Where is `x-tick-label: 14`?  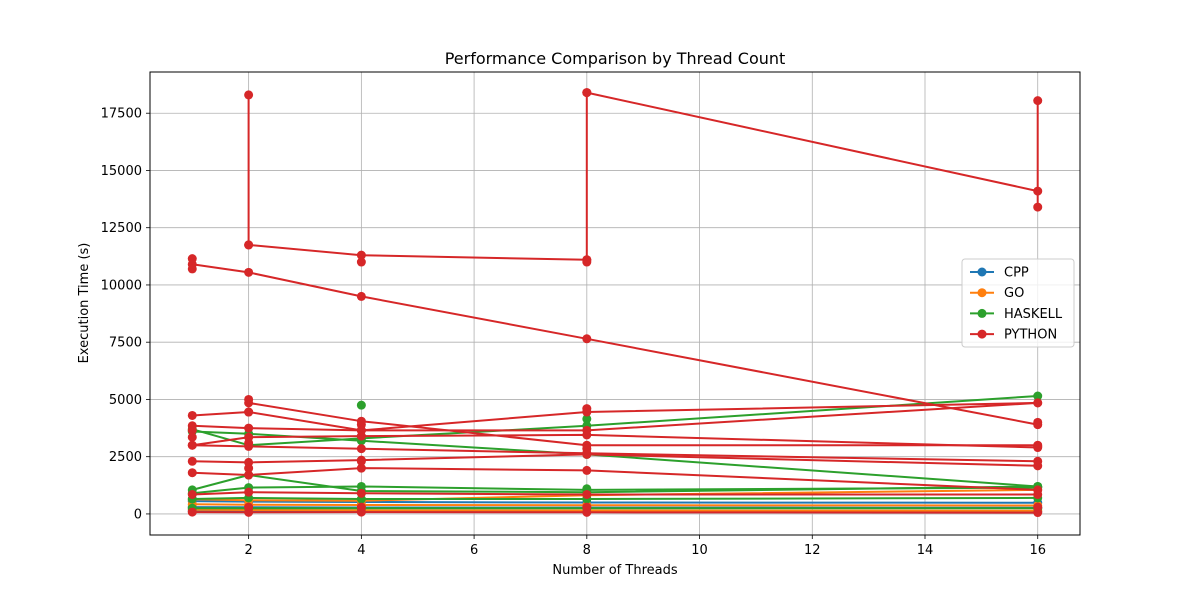 x-tick-label: 14 is located at coordinates (925, 550).